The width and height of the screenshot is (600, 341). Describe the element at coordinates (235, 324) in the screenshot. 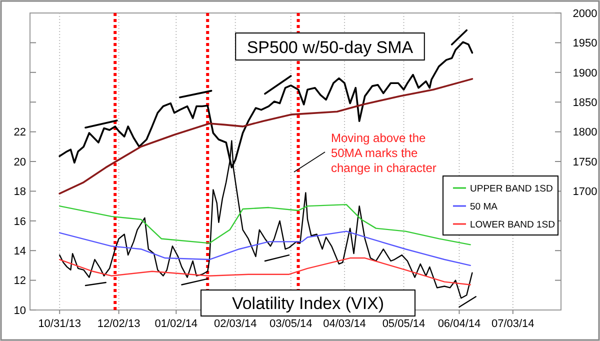

I see `x-tick-label: 02/03/14` at that location.